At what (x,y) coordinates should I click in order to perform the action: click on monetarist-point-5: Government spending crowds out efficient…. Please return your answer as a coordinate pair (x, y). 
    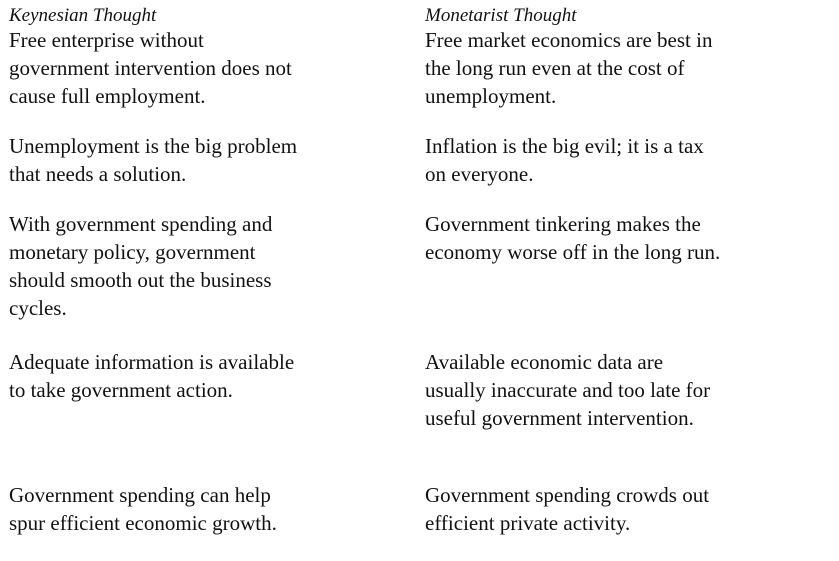
    Looking at the image, I should click on (567, 509).